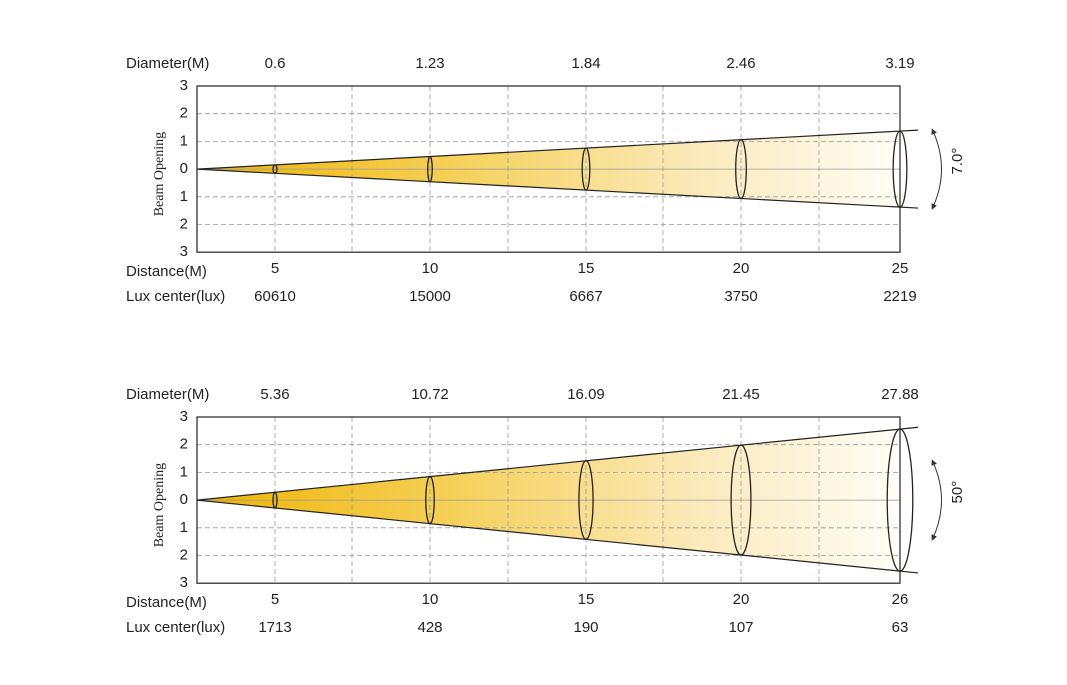 The width and height of the screenshot is (1067, 685). Describe the element at coordinates (740, 627) in the screenshot. I see `lux-value: 107` at that location.